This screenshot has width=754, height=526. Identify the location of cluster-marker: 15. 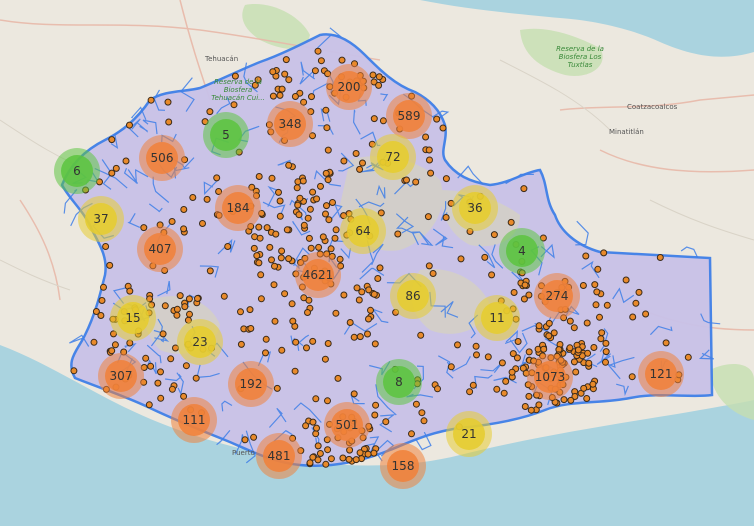
(133, 318).